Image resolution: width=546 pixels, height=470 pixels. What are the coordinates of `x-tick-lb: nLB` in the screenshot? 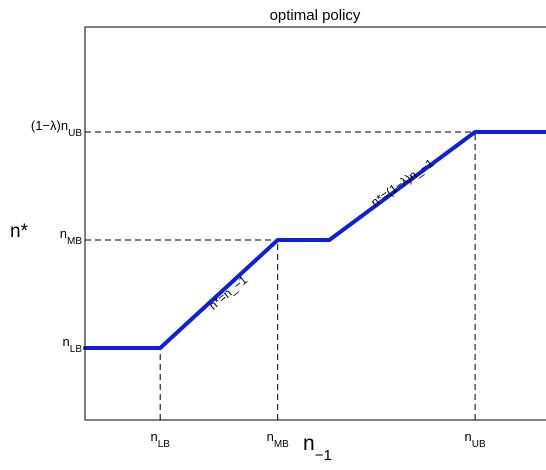 It's located at (160, 439).